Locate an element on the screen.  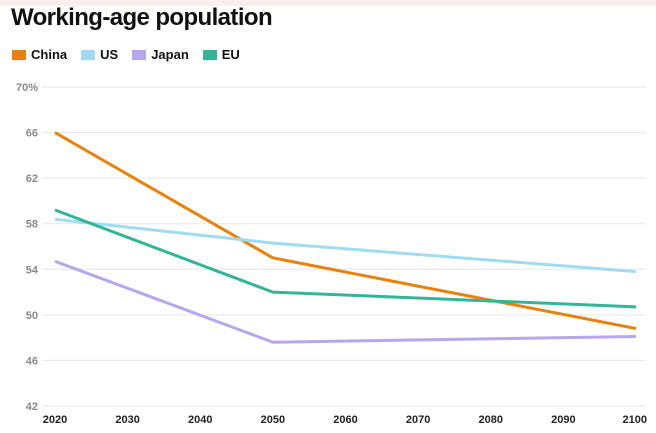
legend-label-eu: EU is located at coordinates (230, 54).